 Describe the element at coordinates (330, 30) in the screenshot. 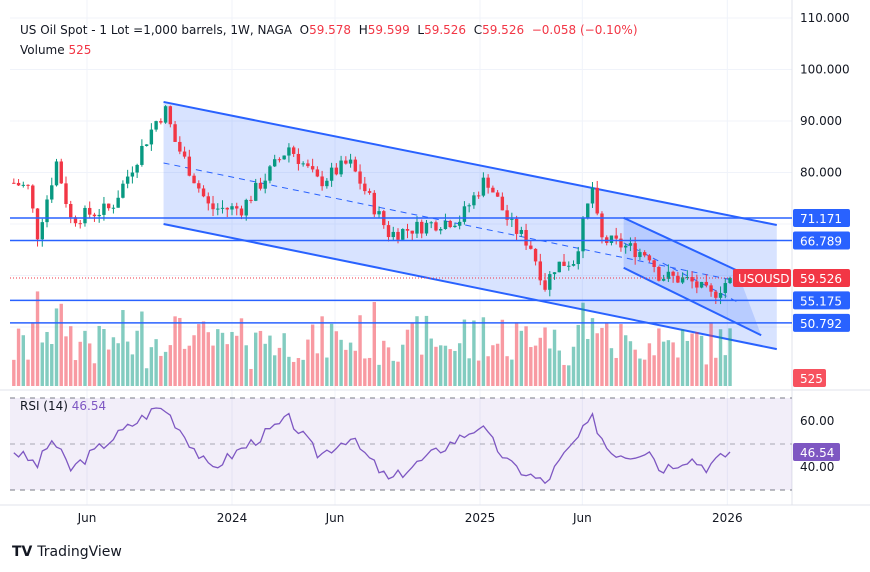

I see `open-value: 59.578` at that location.